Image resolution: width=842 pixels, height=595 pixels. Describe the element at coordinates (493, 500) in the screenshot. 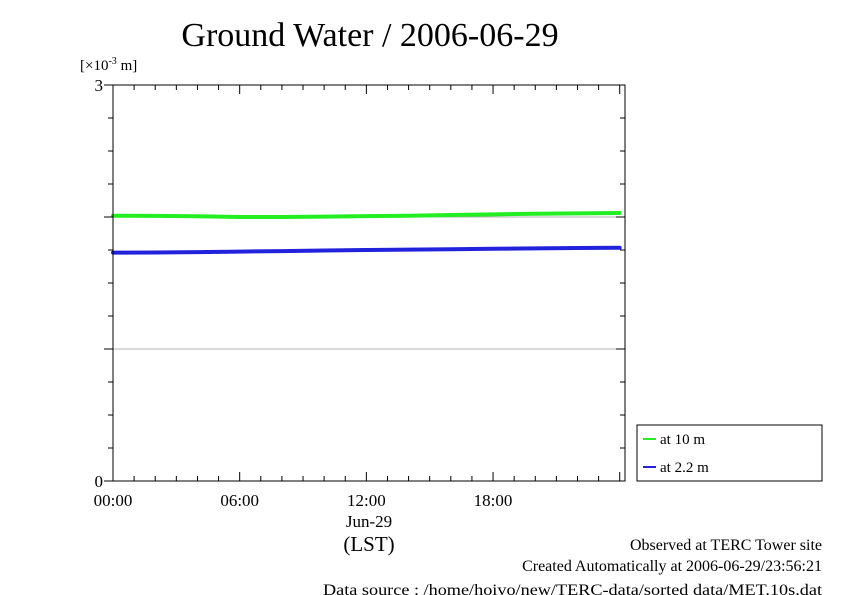

I see `x-tick-label: 18:00` at that location.